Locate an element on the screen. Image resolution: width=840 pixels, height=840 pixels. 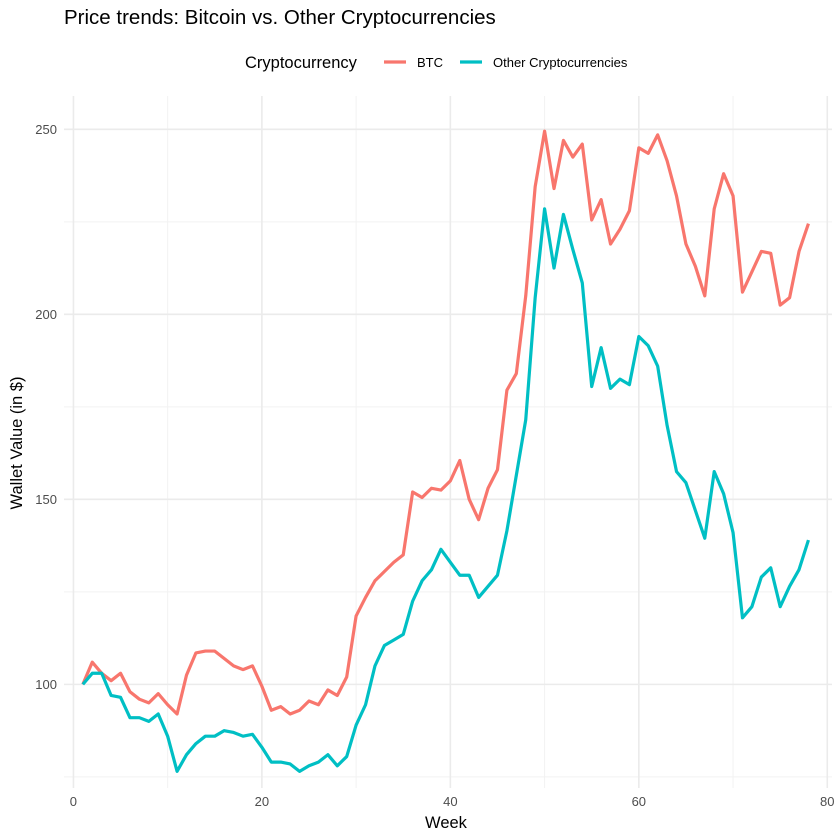
x-tick-label: 80 is located at coordinates (827, 801).